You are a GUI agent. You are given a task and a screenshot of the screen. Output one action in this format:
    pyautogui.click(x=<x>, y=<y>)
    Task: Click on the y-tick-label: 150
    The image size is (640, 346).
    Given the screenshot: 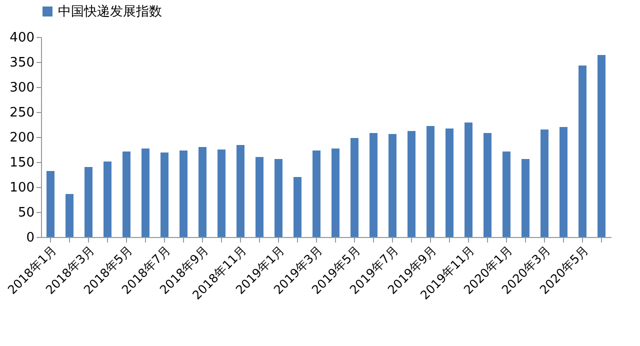 What is the action you would take?
    pyautogui.click(x=22, y=163)
    